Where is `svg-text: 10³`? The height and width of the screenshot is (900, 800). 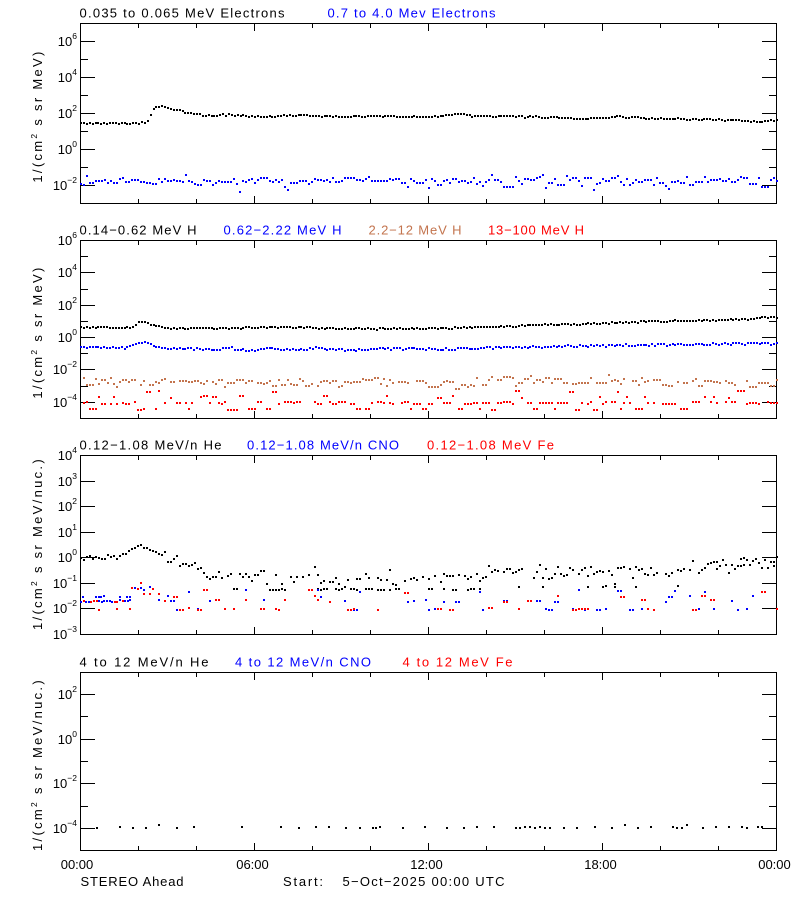
svg-text: 10³ is located at coordinates (67, 480).